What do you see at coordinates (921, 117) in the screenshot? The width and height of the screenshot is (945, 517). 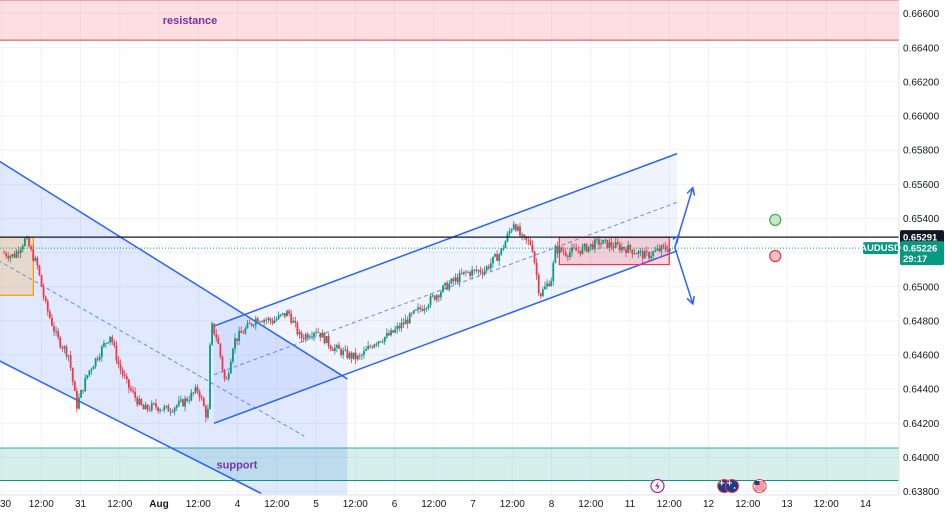 I see `y-tick-label: 0.66000` at bounding box center [921, 117].